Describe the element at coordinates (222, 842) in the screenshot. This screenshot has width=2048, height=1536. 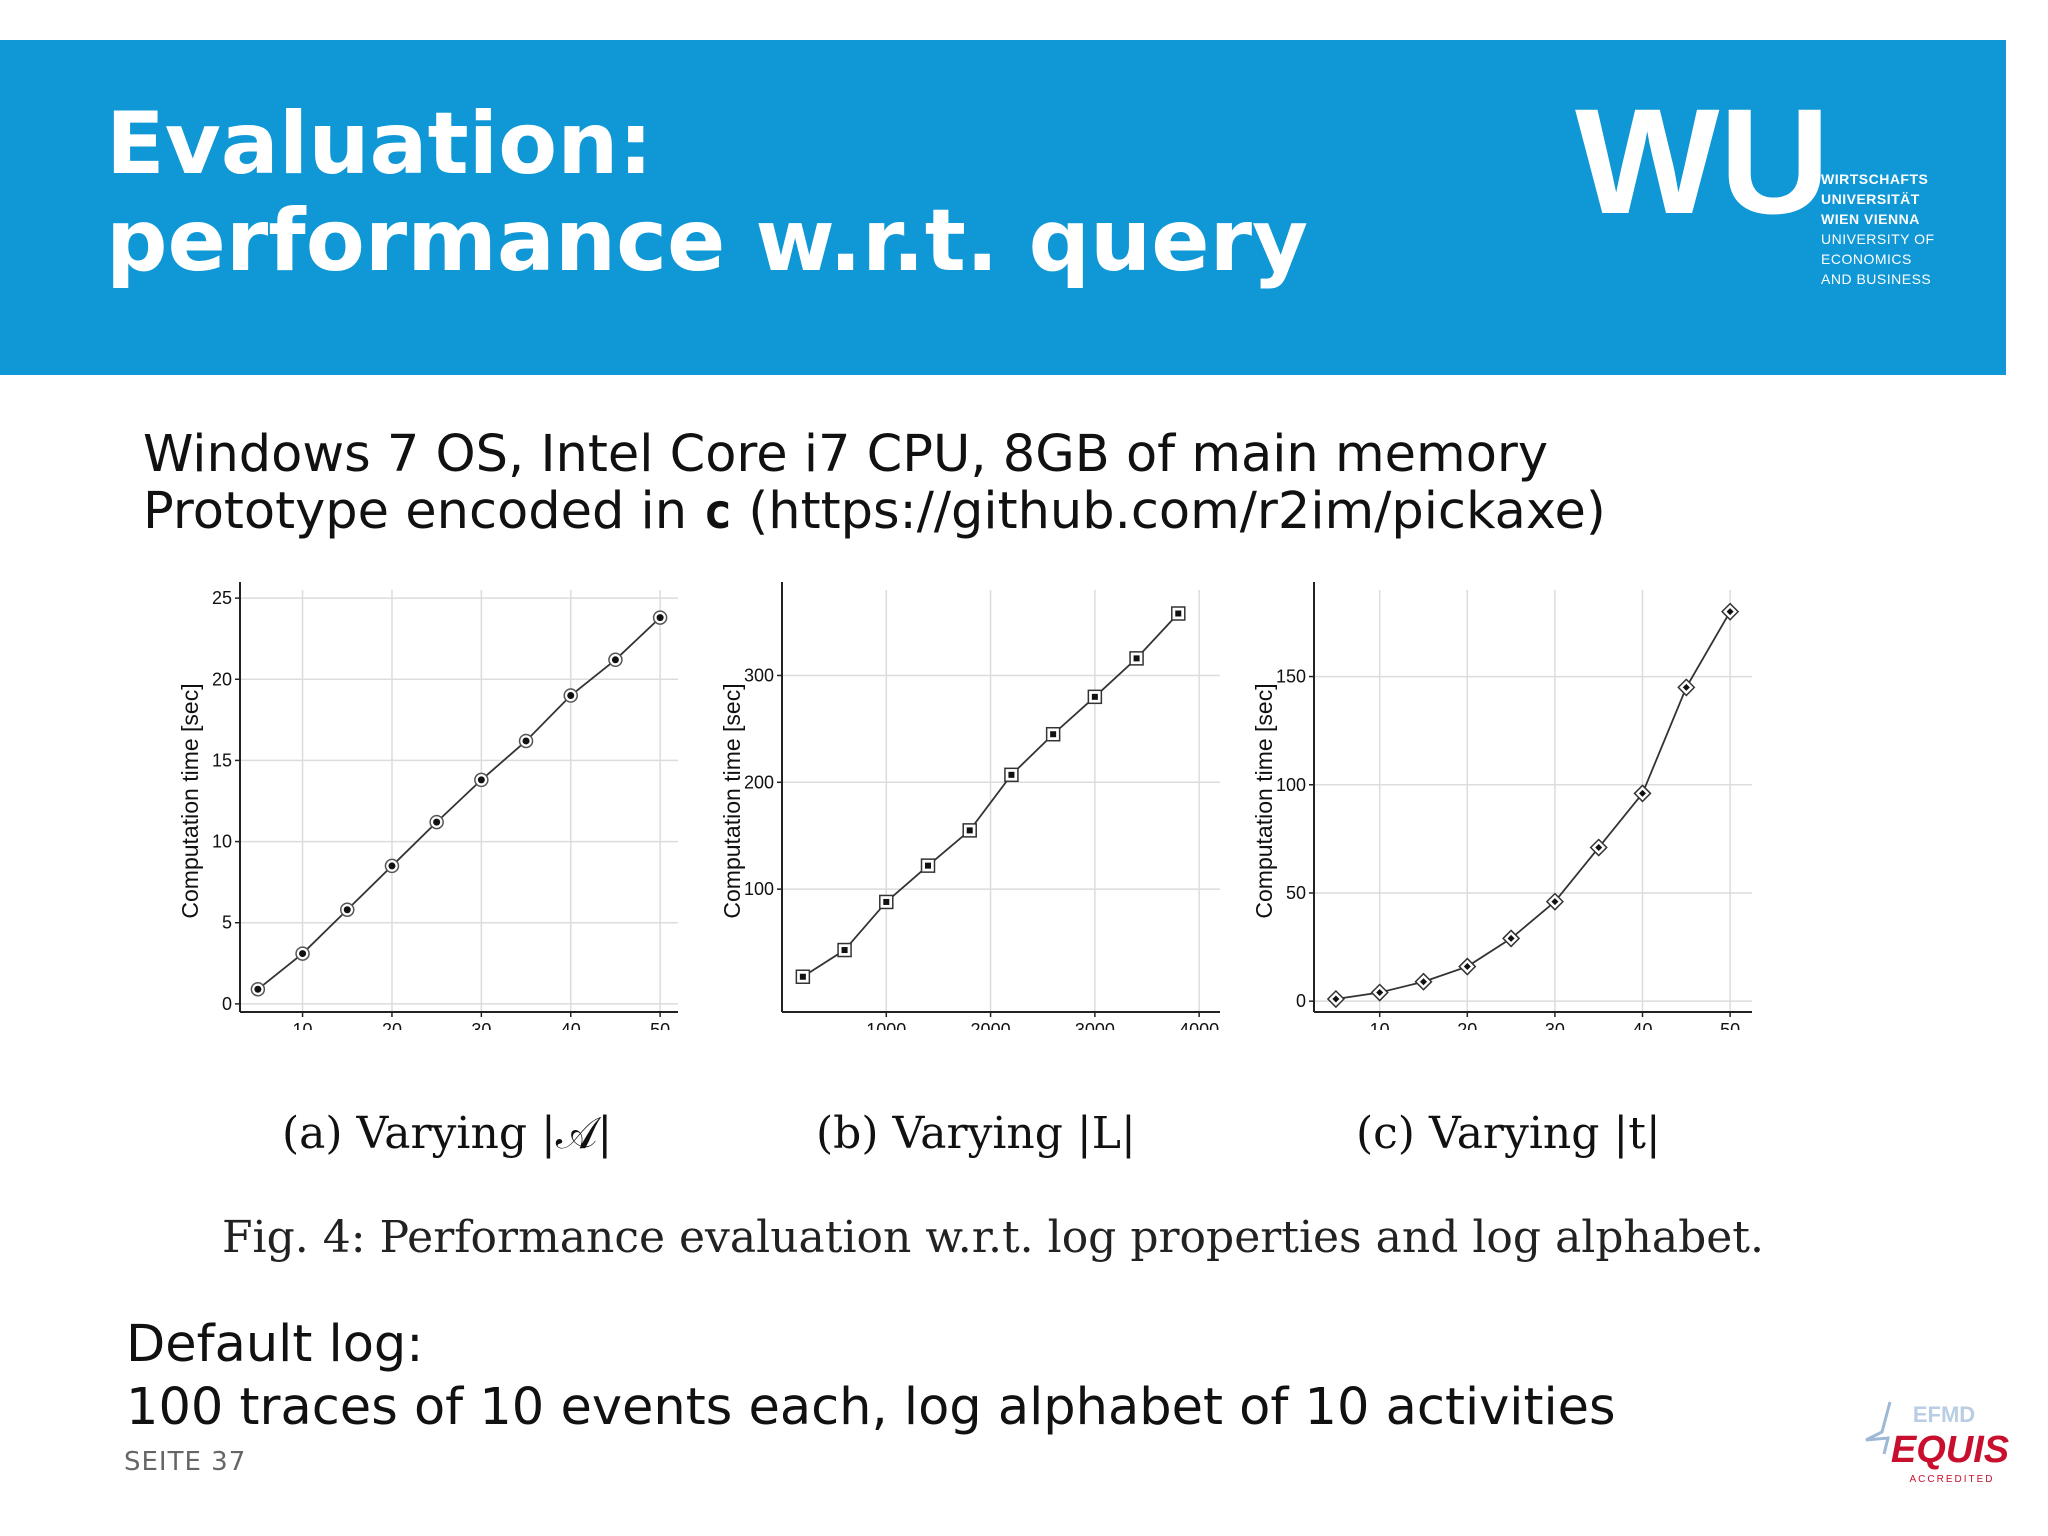
I see `y-tick-label: 10` at that location.